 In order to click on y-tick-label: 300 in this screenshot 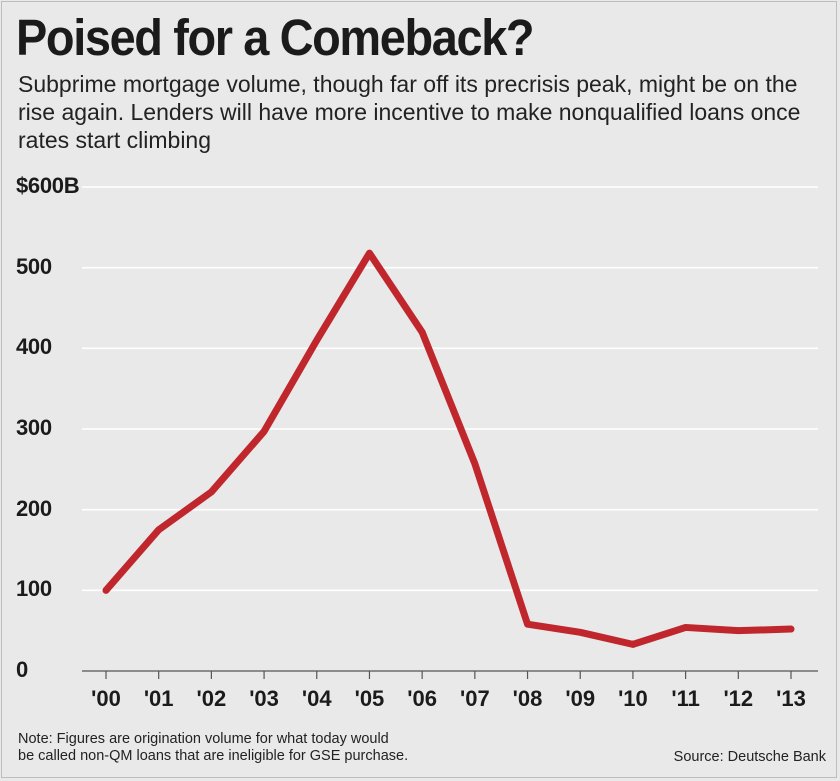, I will do `click(34, 427)`.